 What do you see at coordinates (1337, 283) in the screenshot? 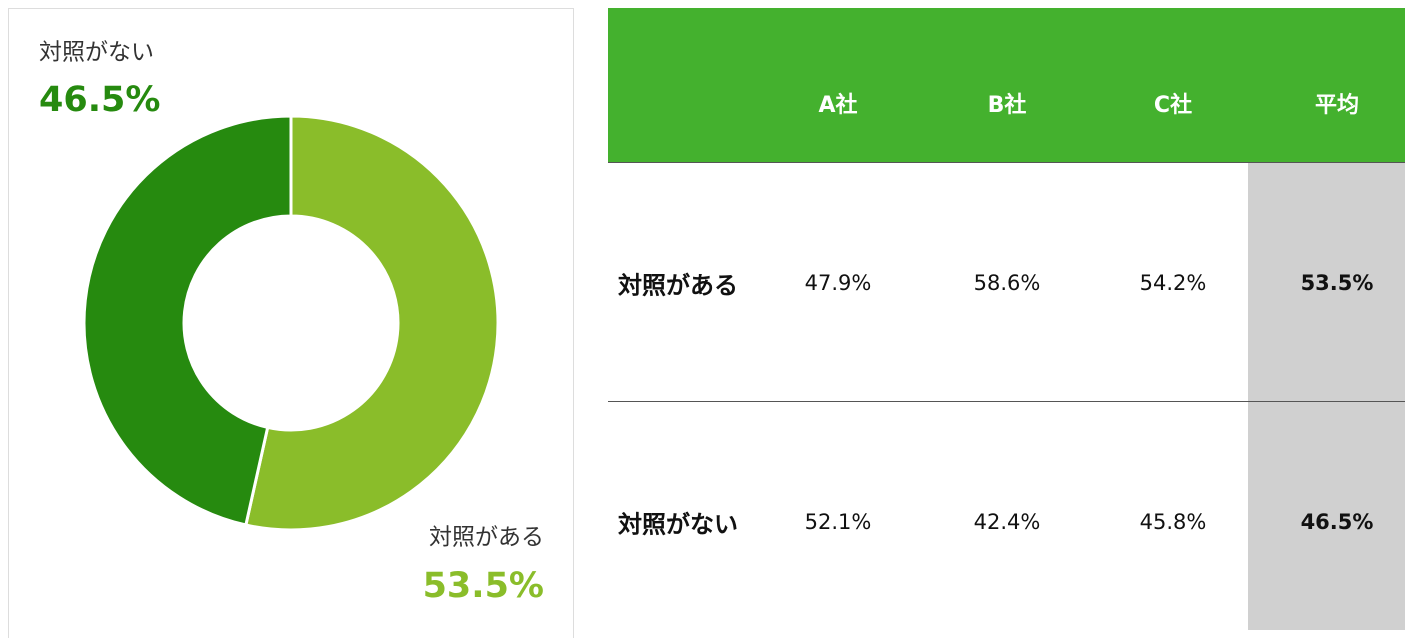
I see `table-cell: 53.5%` at bounding box center [1337, 283].